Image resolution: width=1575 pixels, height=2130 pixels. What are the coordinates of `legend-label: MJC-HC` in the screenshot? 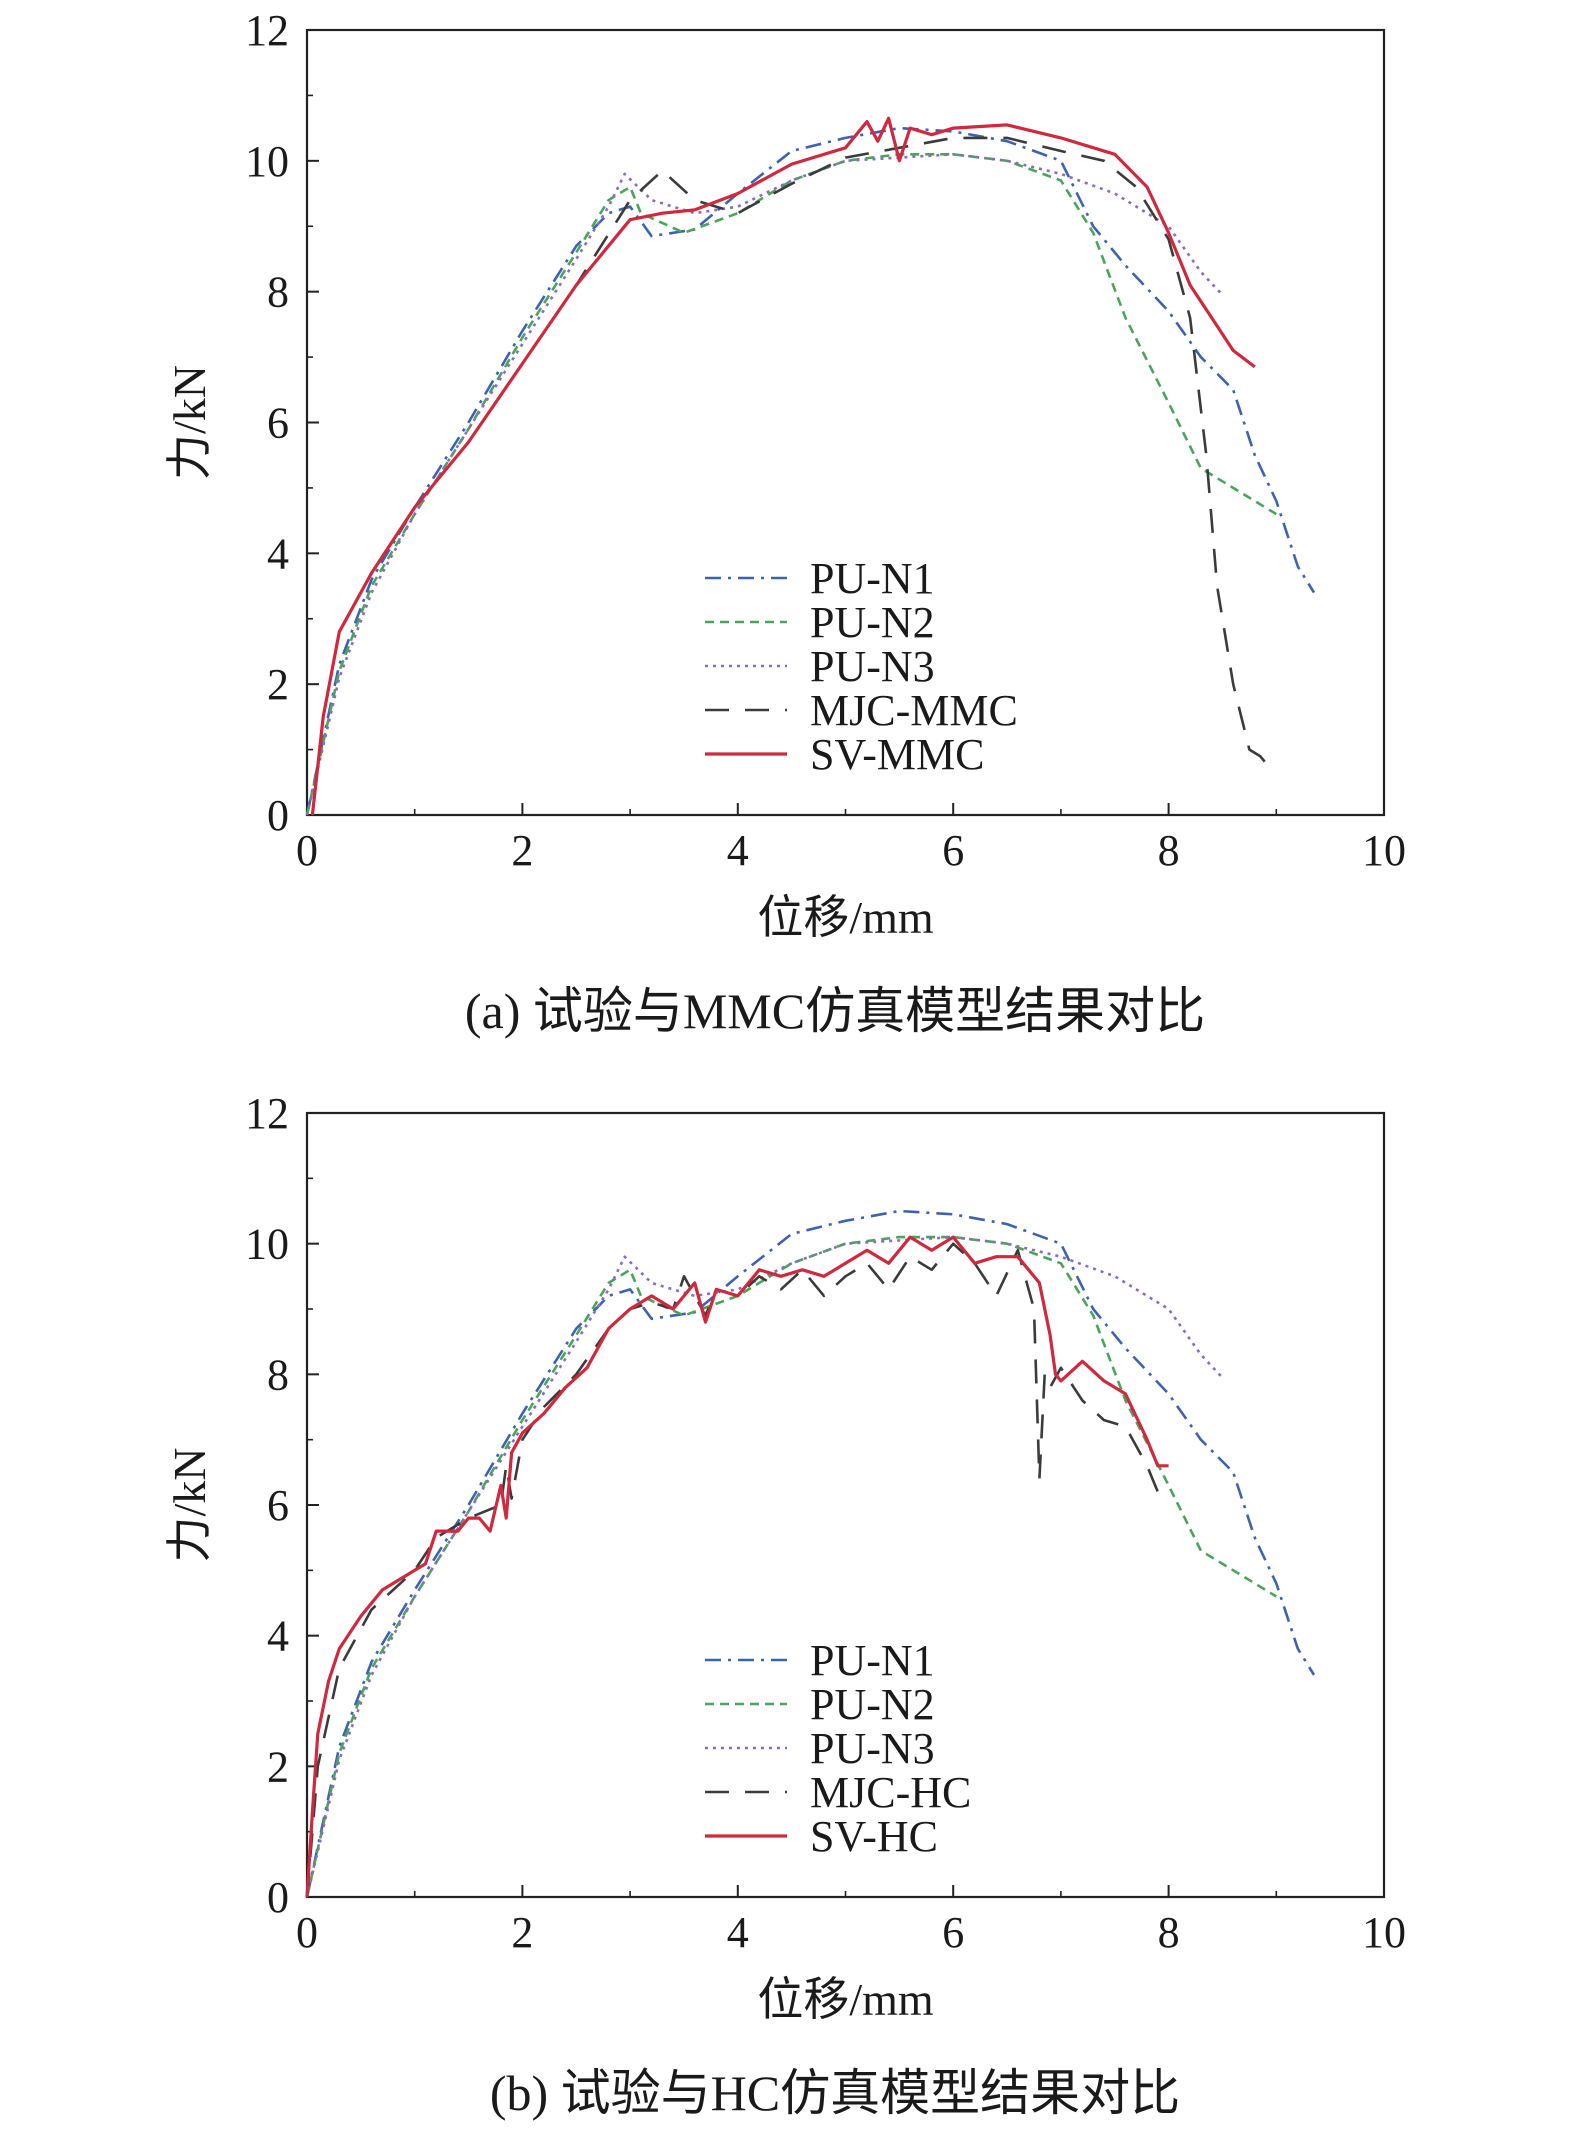 It's located at (890, 1792).